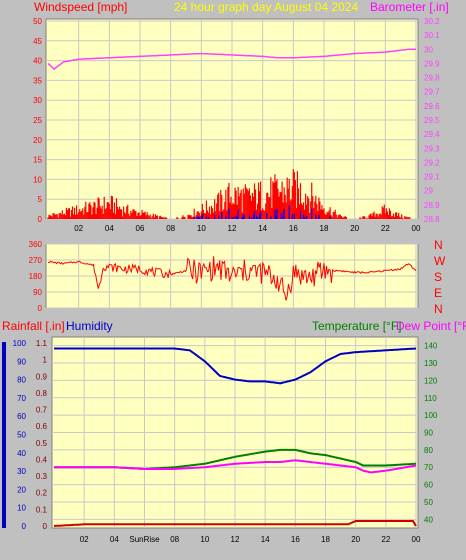  What do you see at coordinates (431, 380) in the screenshot?
I see `temperature-tick-label: 120` at bounding box center [431, 380].